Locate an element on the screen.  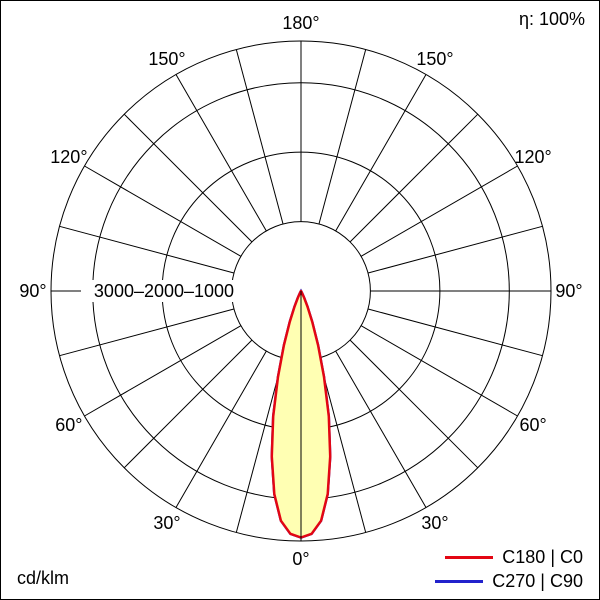
legend-item-c270-c90: C270 | C90 is located at coordinates (509, 581).